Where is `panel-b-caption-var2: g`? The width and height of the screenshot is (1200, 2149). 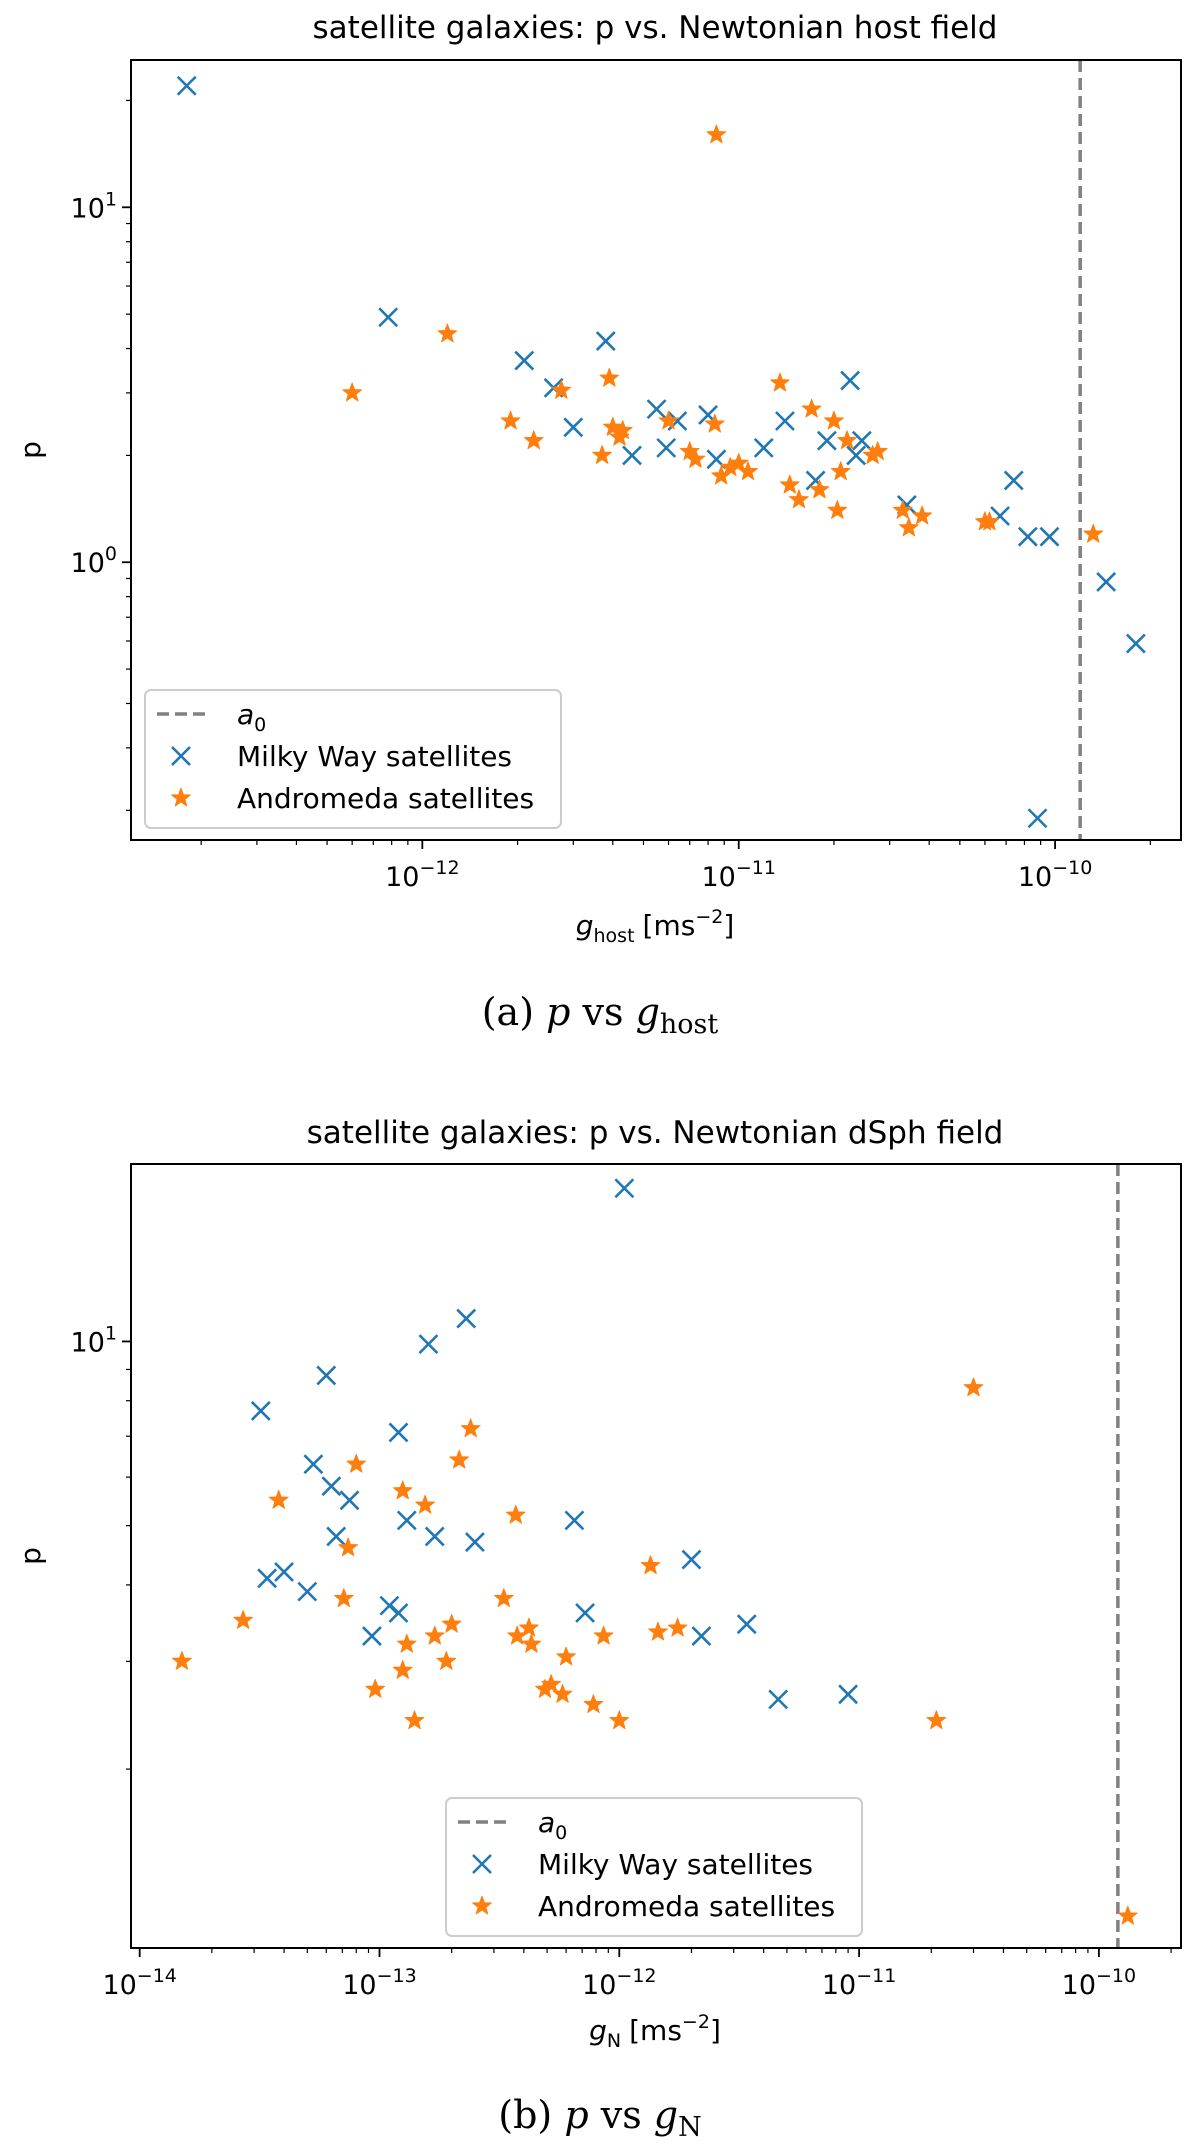 panel-b-caption-var2: g is located at coordinates (666, 2115).